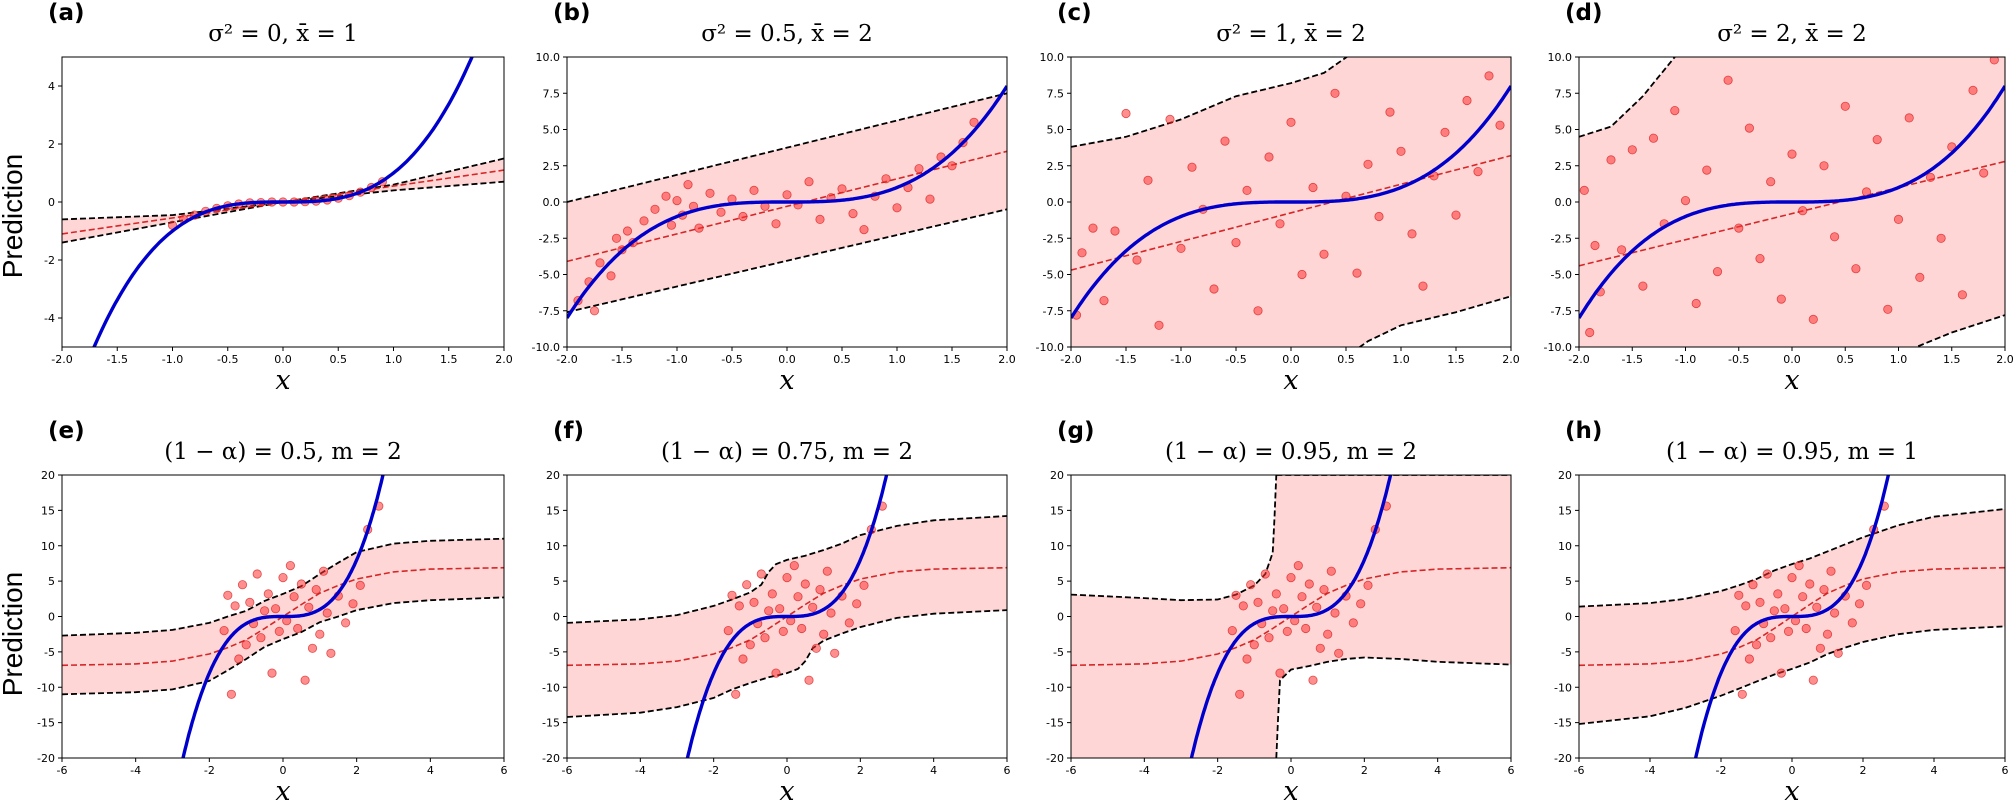 The image size is (2016, 803). I want to click on x-tick-label: 1.0, so click(394, 359).